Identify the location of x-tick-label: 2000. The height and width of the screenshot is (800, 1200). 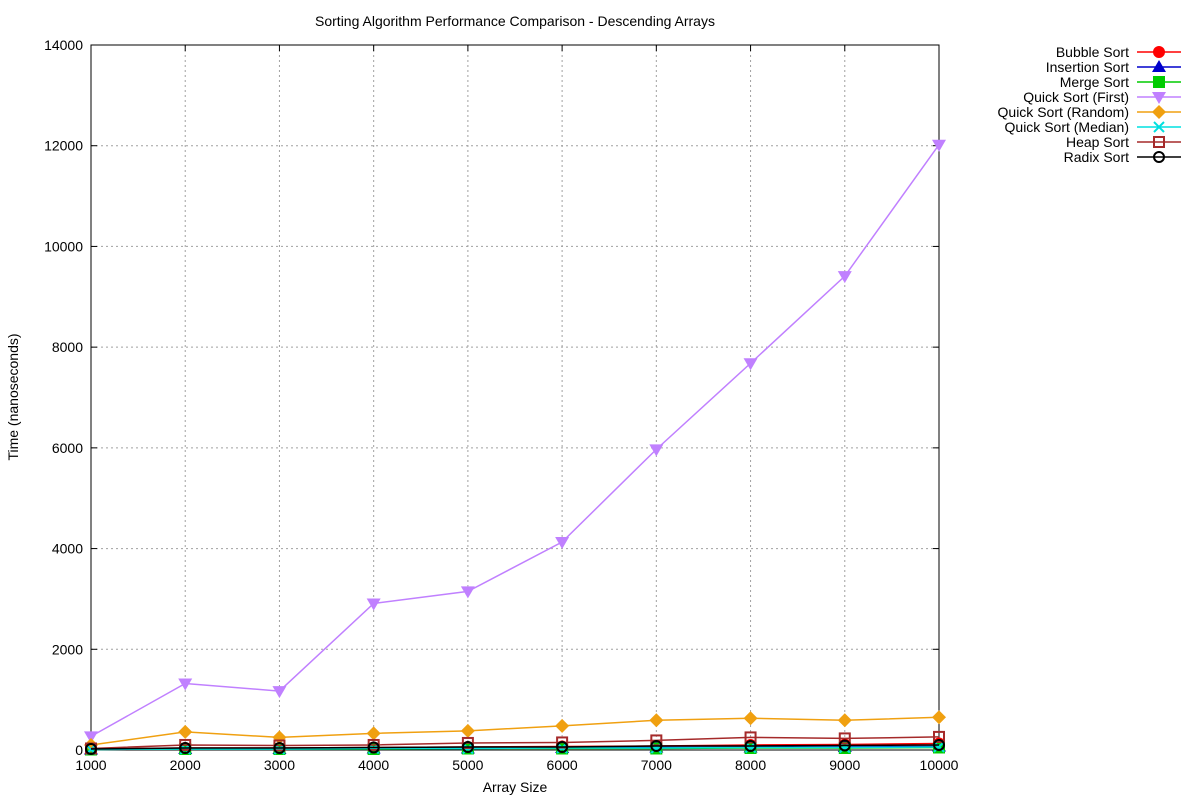
(185, 765).